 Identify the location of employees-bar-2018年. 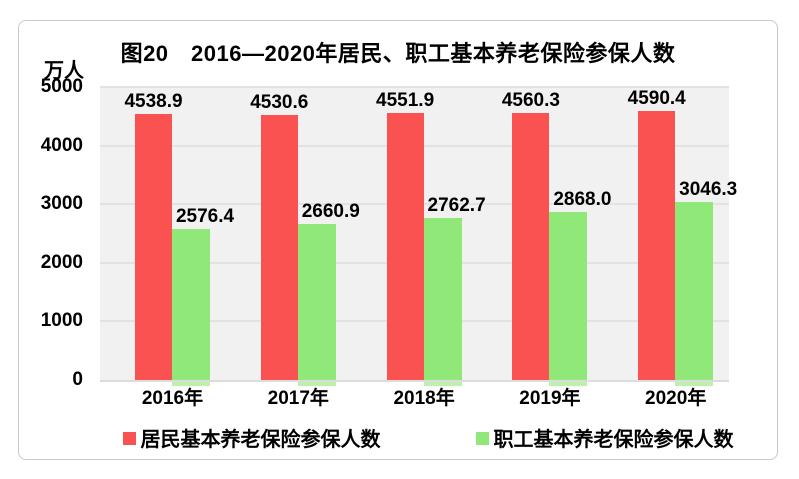
(442, 302).